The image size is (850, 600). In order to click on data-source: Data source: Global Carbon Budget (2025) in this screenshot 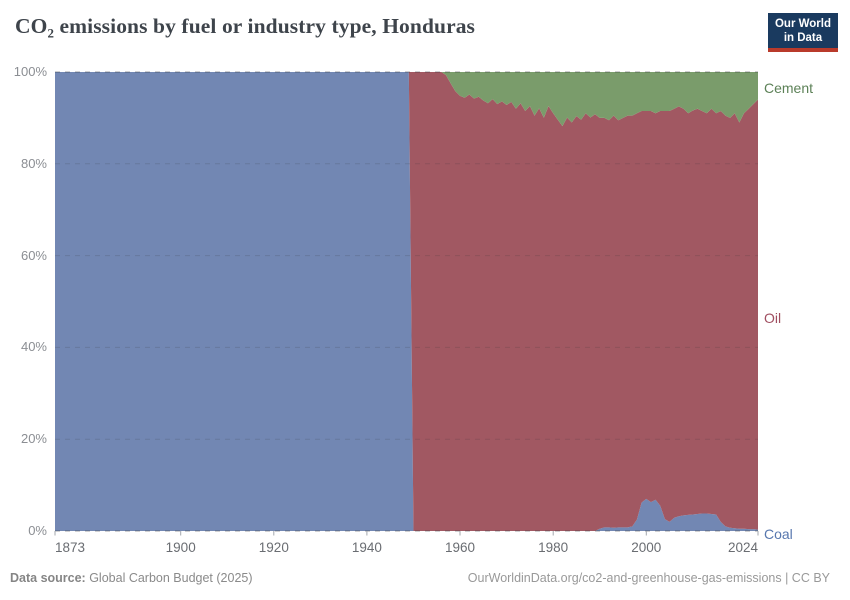, I will do `click(131, 578)`.